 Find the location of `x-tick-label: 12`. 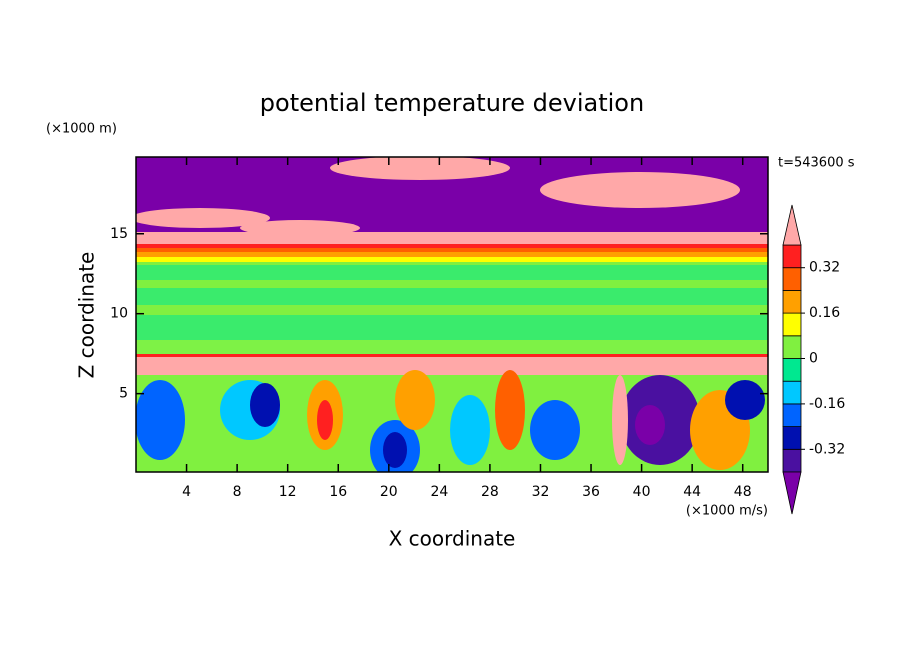

x-tick-label: 12 is located at coordinates (288, 492).